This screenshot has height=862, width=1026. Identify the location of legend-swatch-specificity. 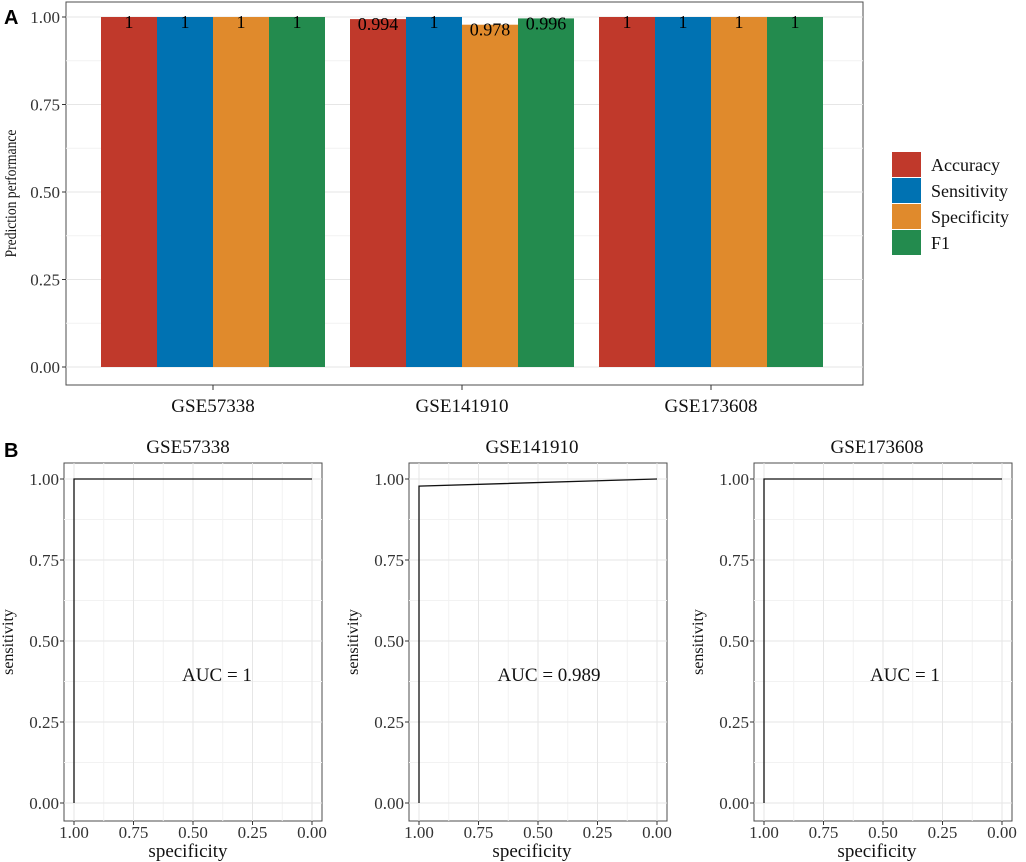
(906, 216).